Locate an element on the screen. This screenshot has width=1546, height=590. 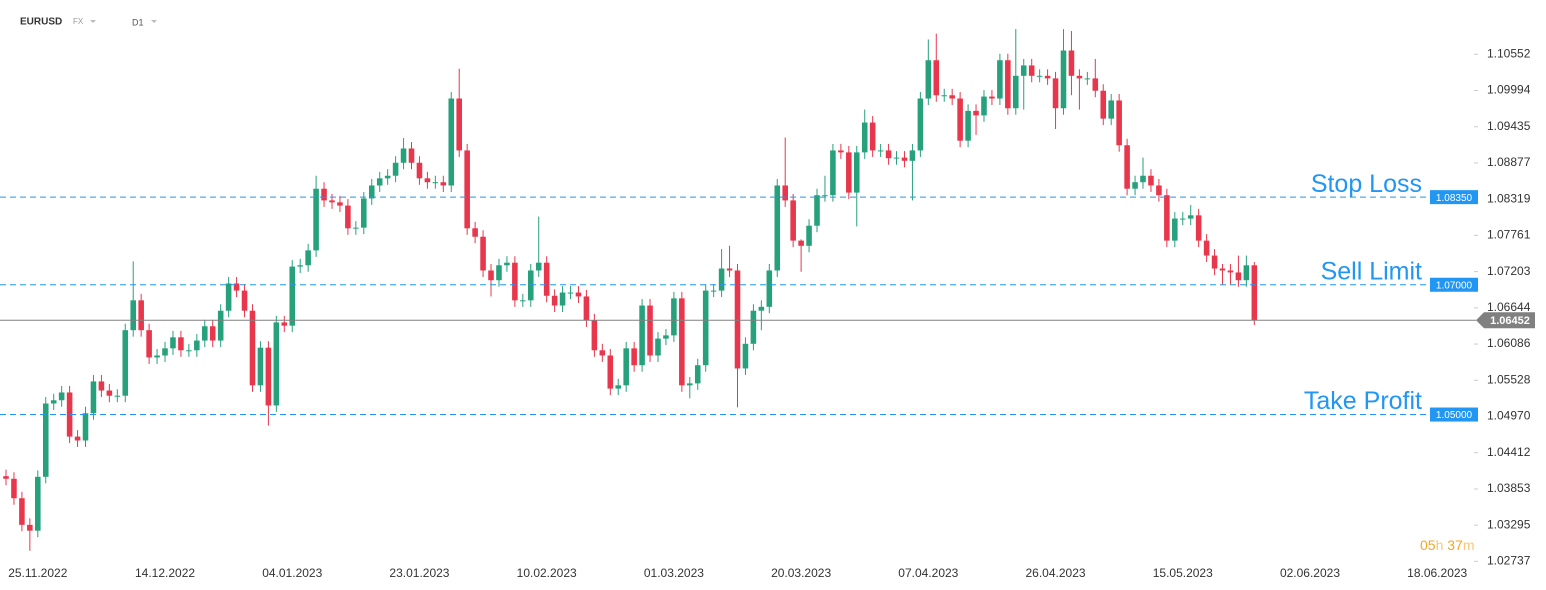
x-tick-label: 10.02.2023 is located at coordinates (547, 573).